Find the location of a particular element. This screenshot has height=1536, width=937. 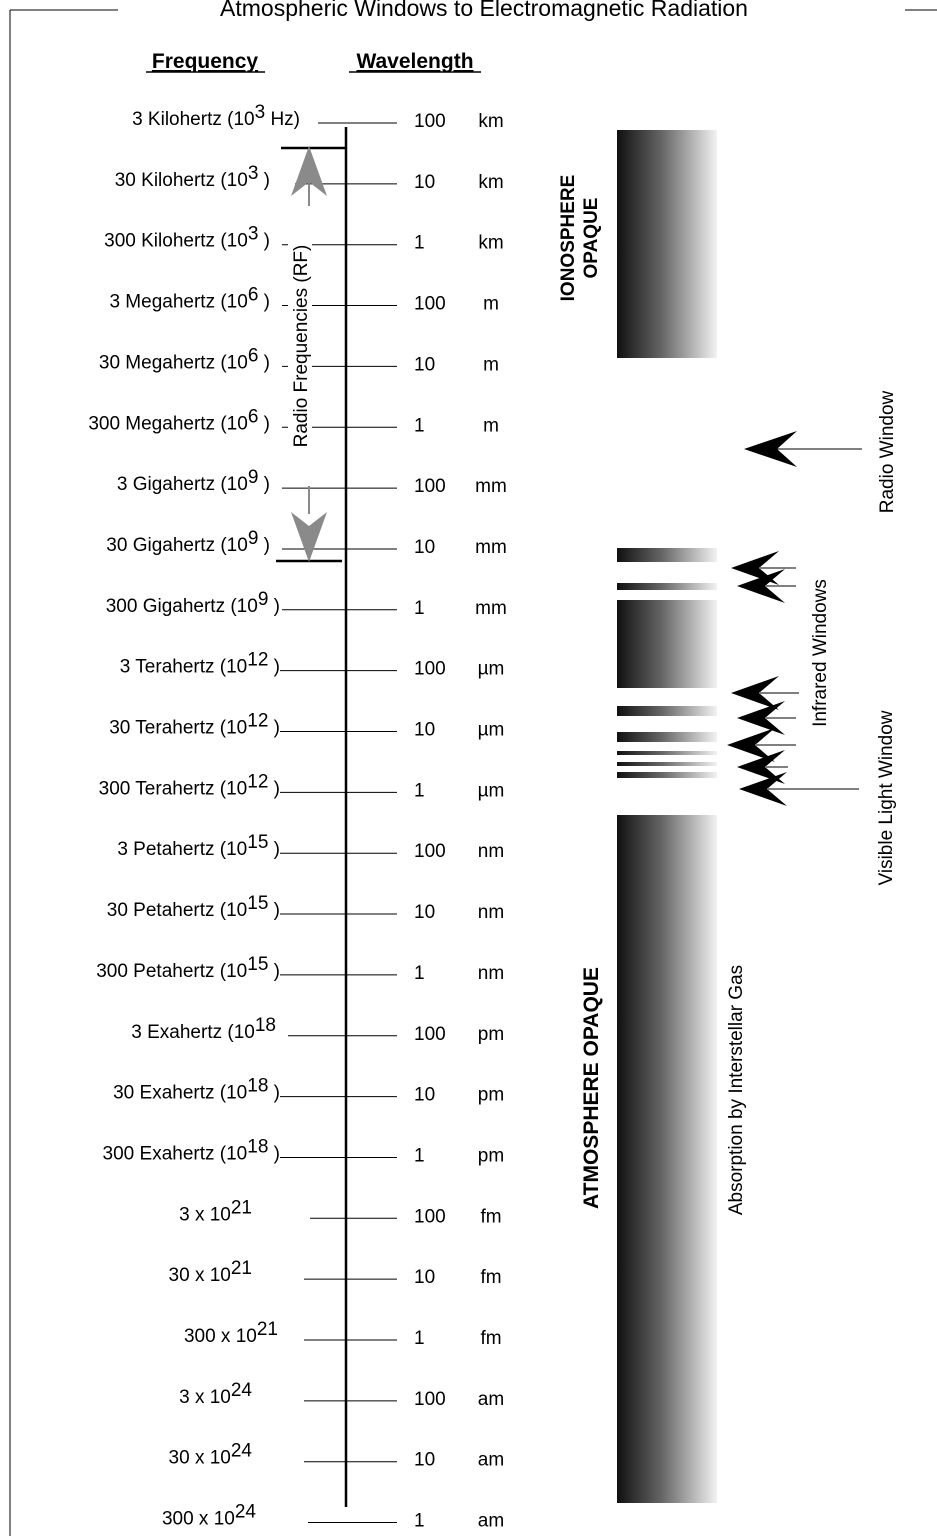

frequency-base: 300 Terahertz (10 is located at coordinates (173, 788).